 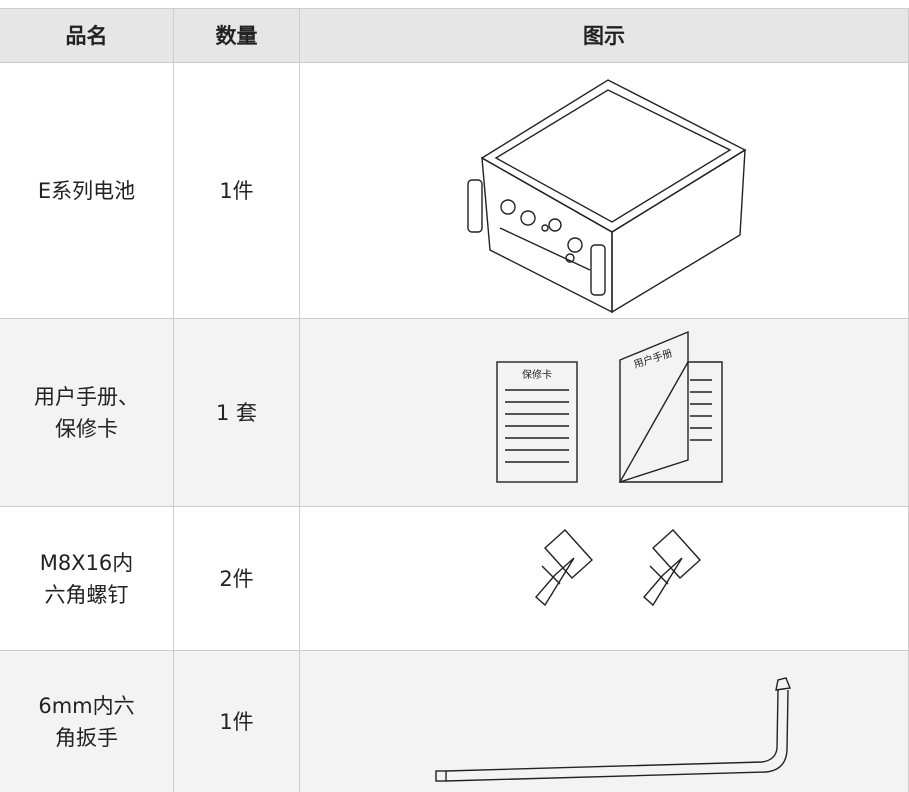 I want to click on name-line: 6mm内六, so click(x=86, y=705).